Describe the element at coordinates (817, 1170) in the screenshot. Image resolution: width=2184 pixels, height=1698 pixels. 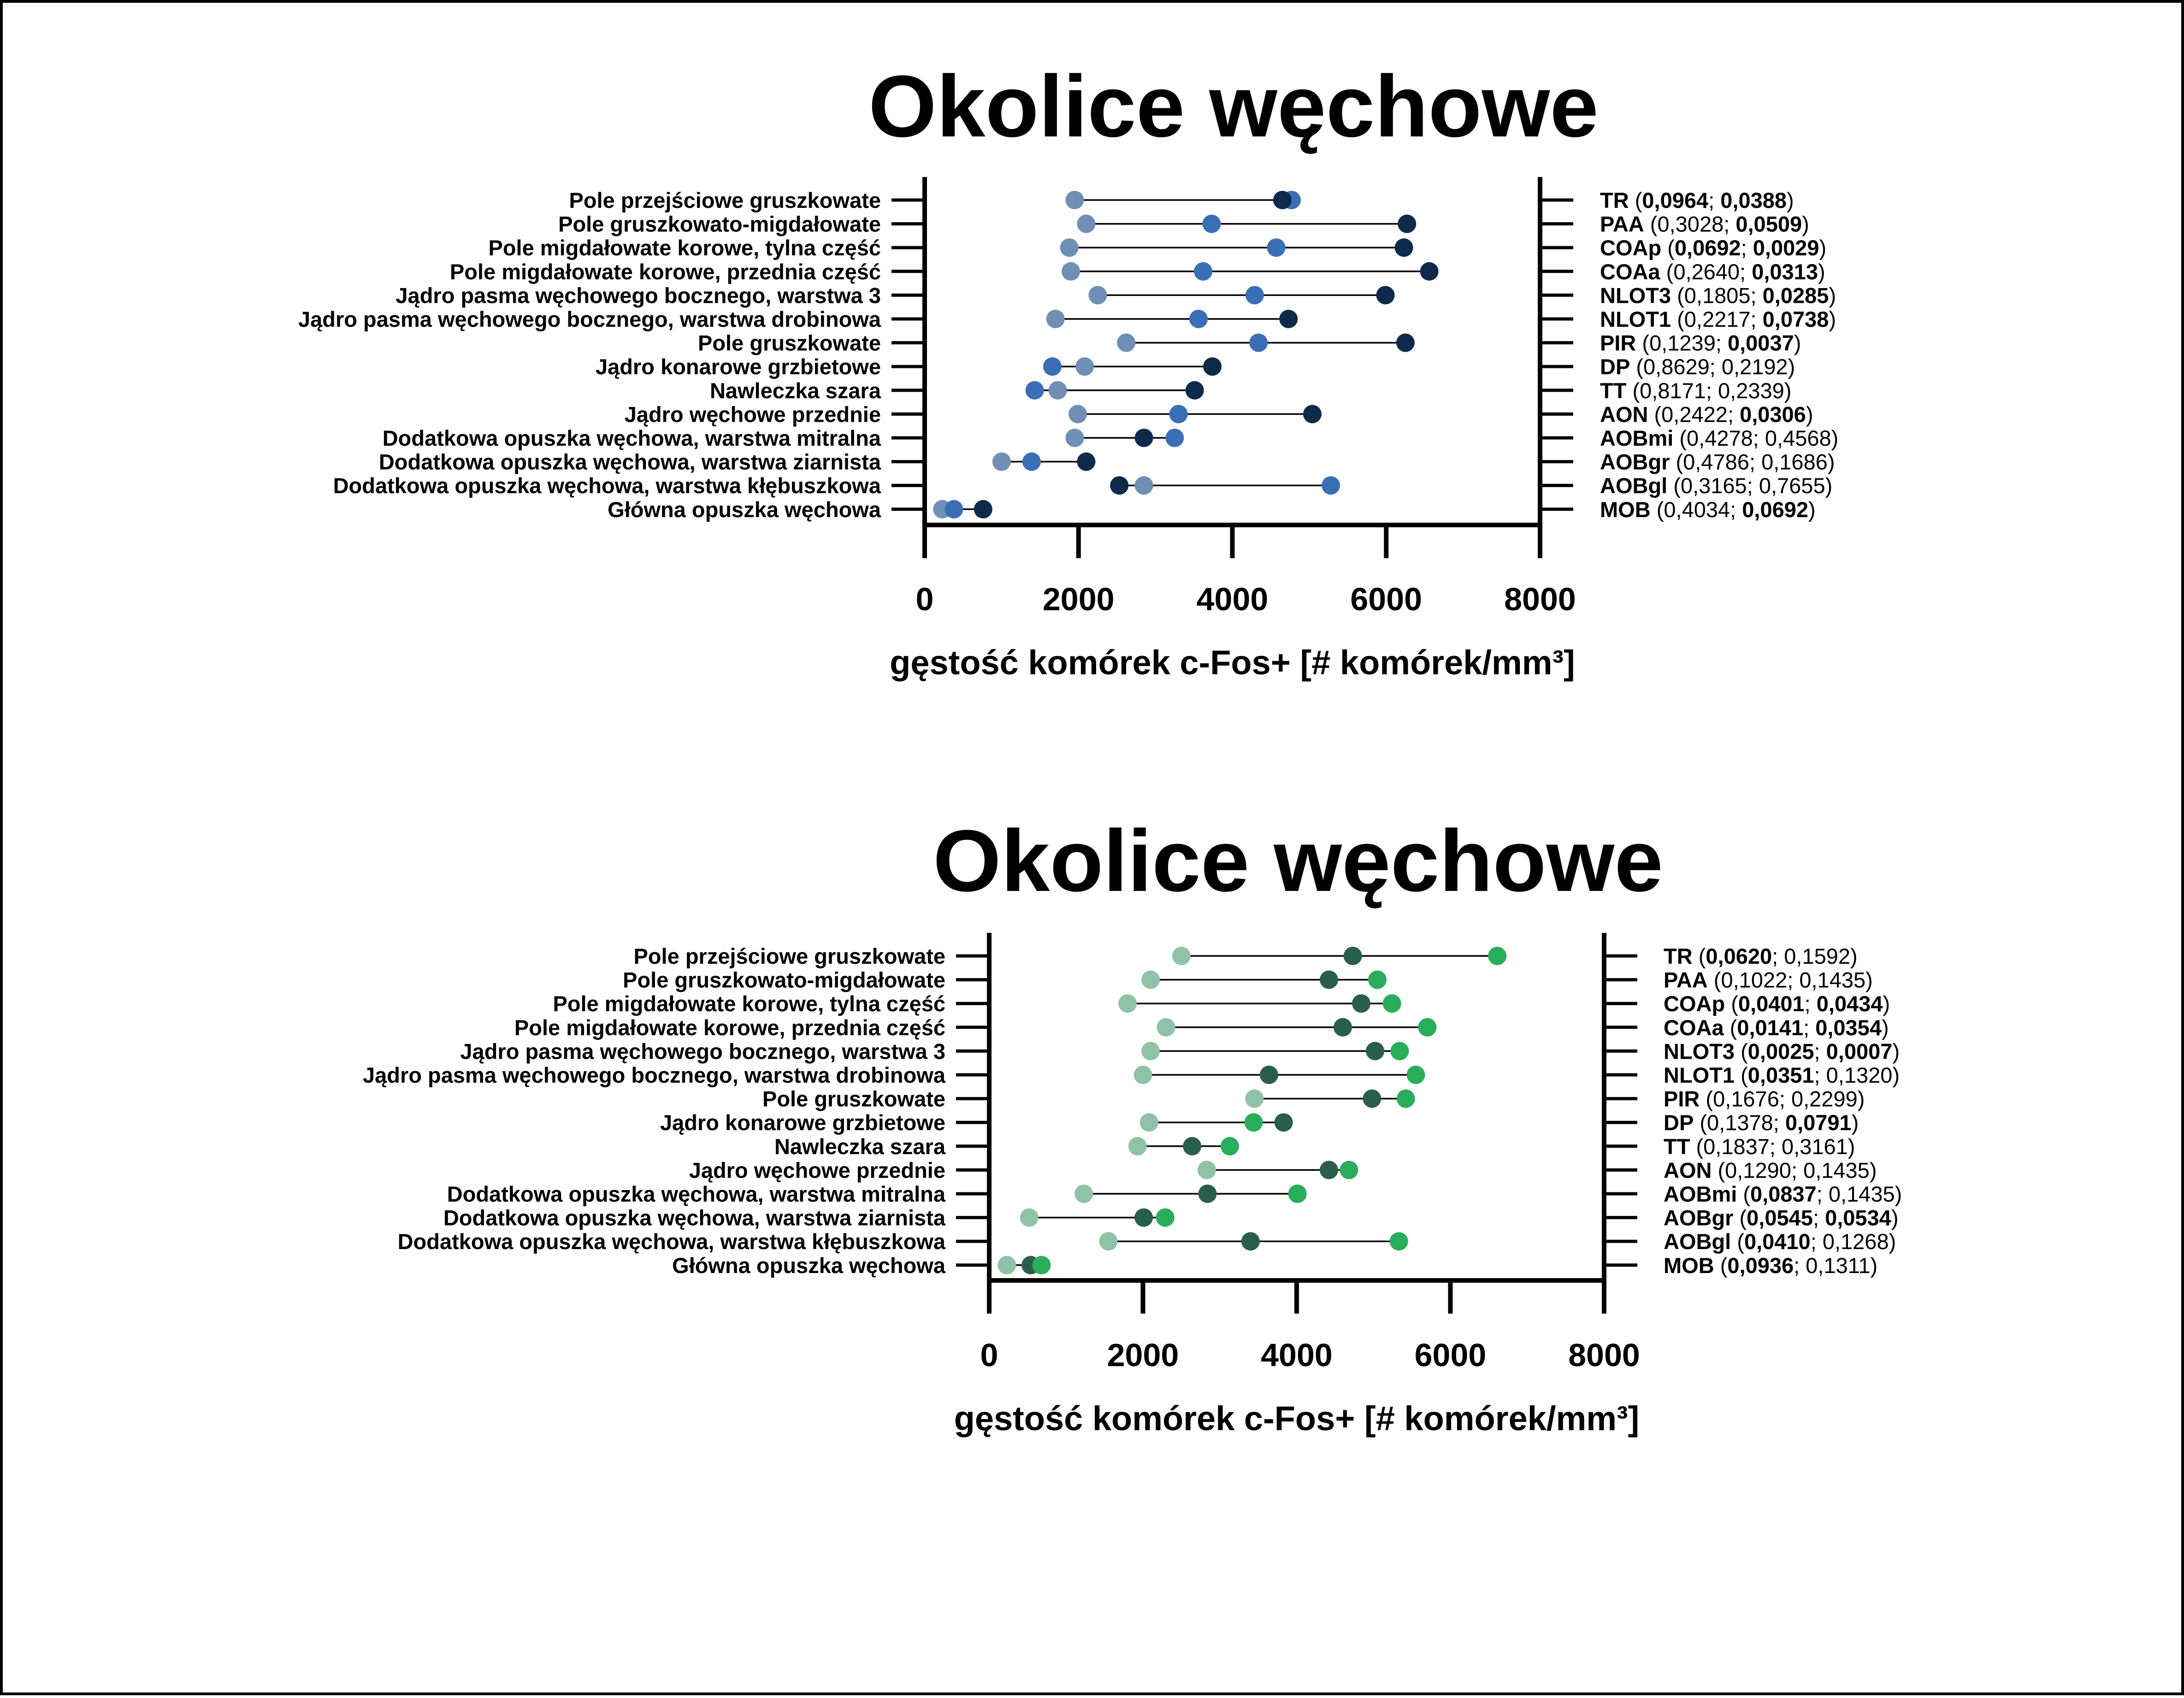
I see `category-label: Jądro węchowe przednie` at that location.